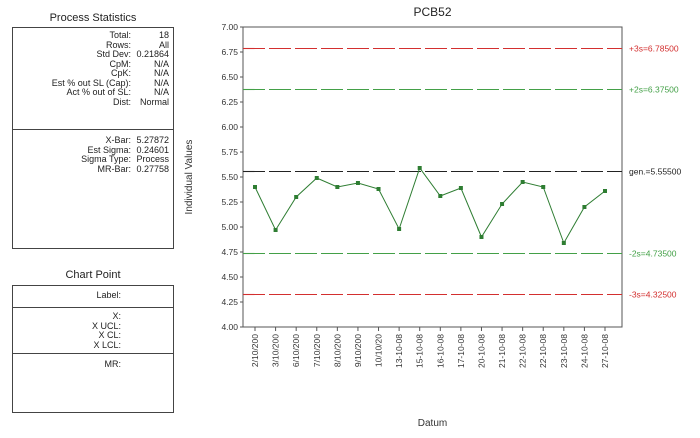 This screenshot has height=438, width=700. I want to click on y-tick-label: 4.75, so click(229, 252).